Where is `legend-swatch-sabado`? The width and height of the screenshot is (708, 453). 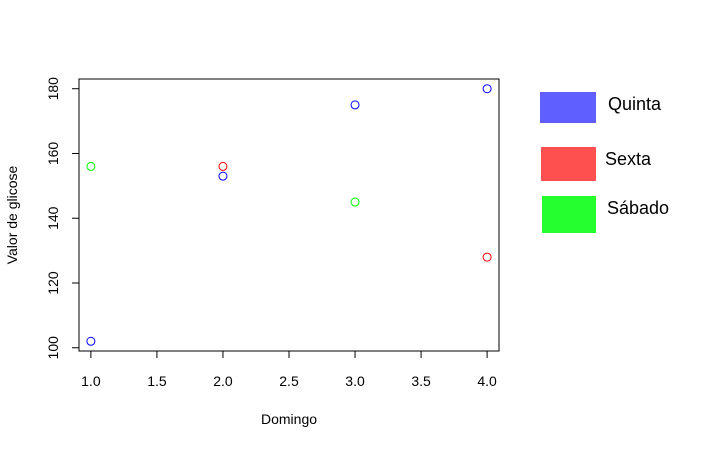 legend-swatch-sabado is located at coordinates (569, 214).